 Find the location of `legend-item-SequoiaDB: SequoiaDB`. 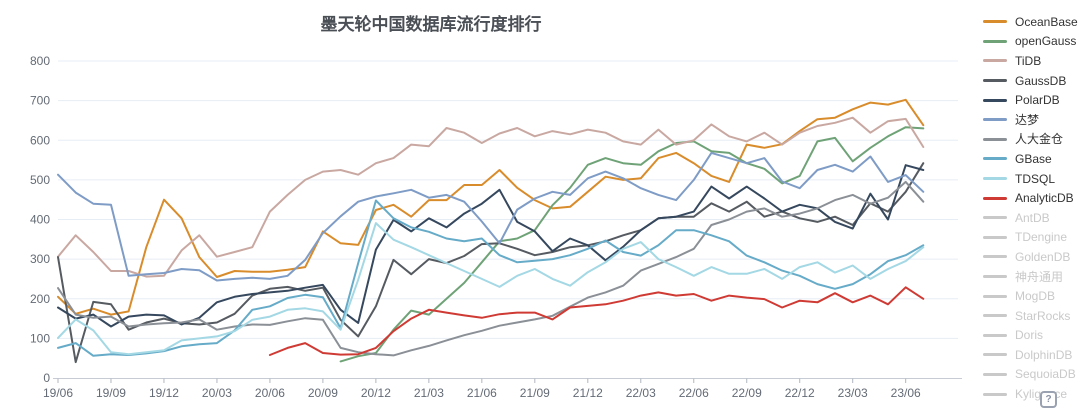

legend-item-SequoiaDB: SequoiaDB is located at coordinates (1031, 375).